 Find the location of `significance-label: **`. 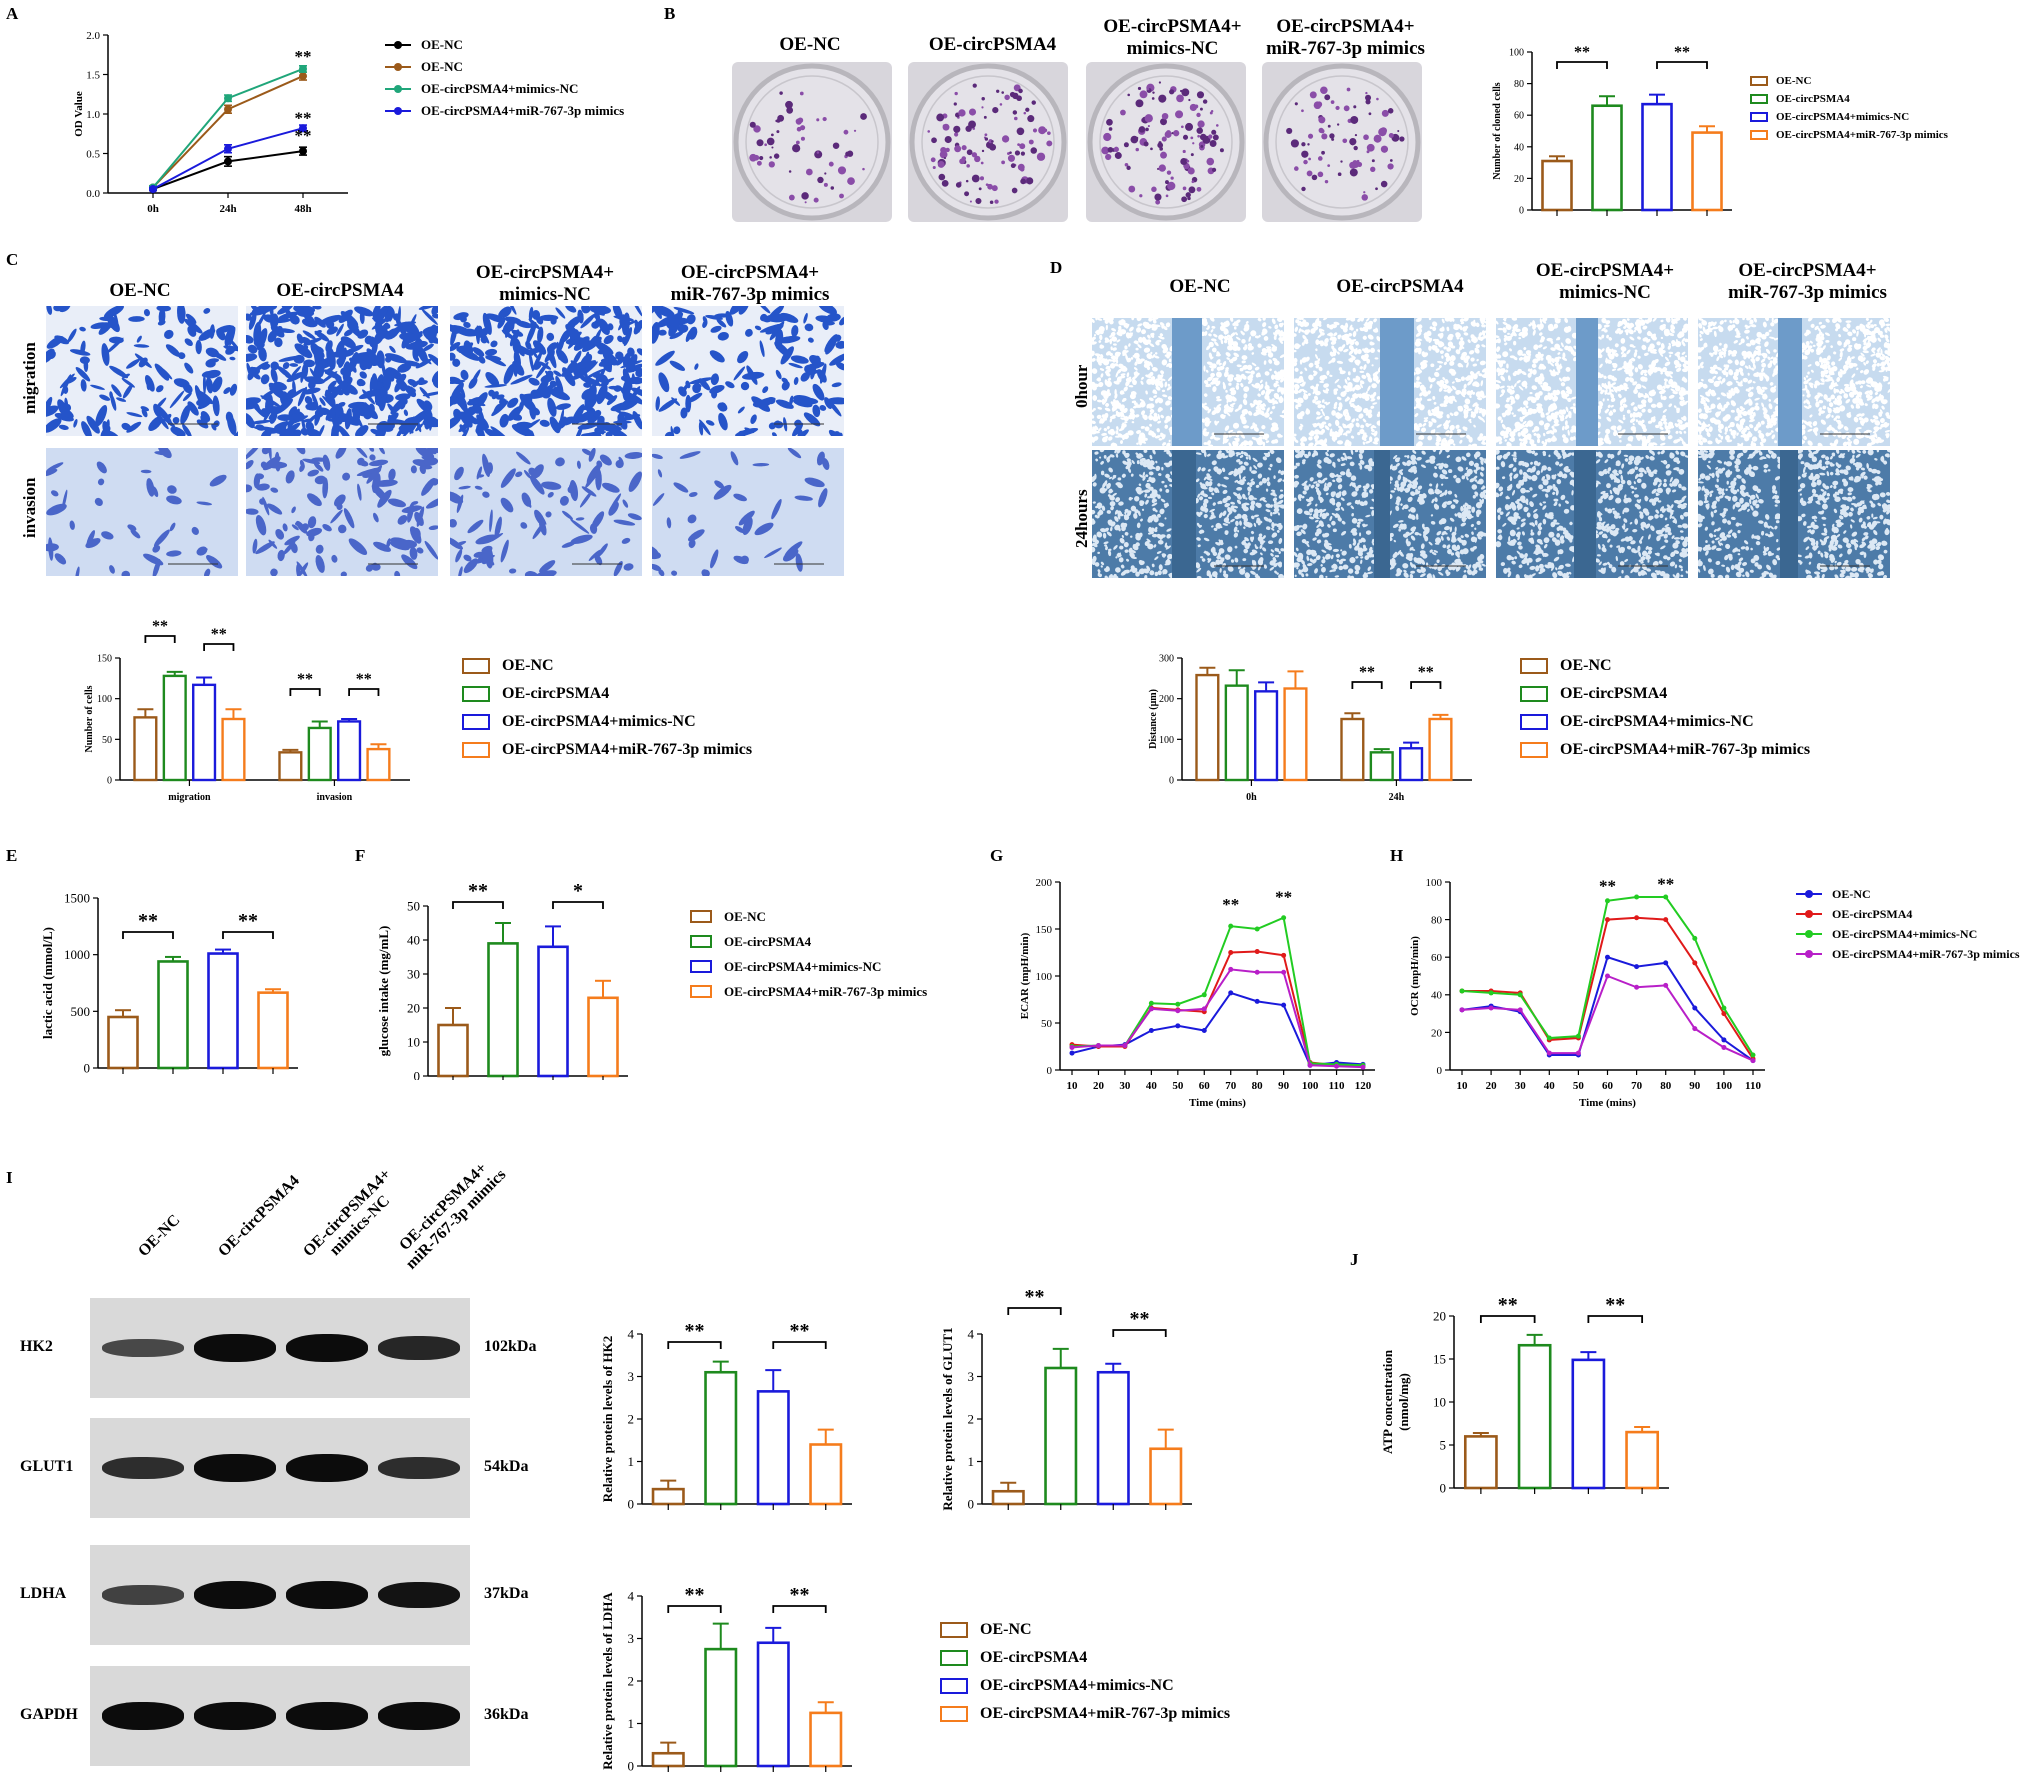

significance-label: ** is located at coordinates (303, 117).